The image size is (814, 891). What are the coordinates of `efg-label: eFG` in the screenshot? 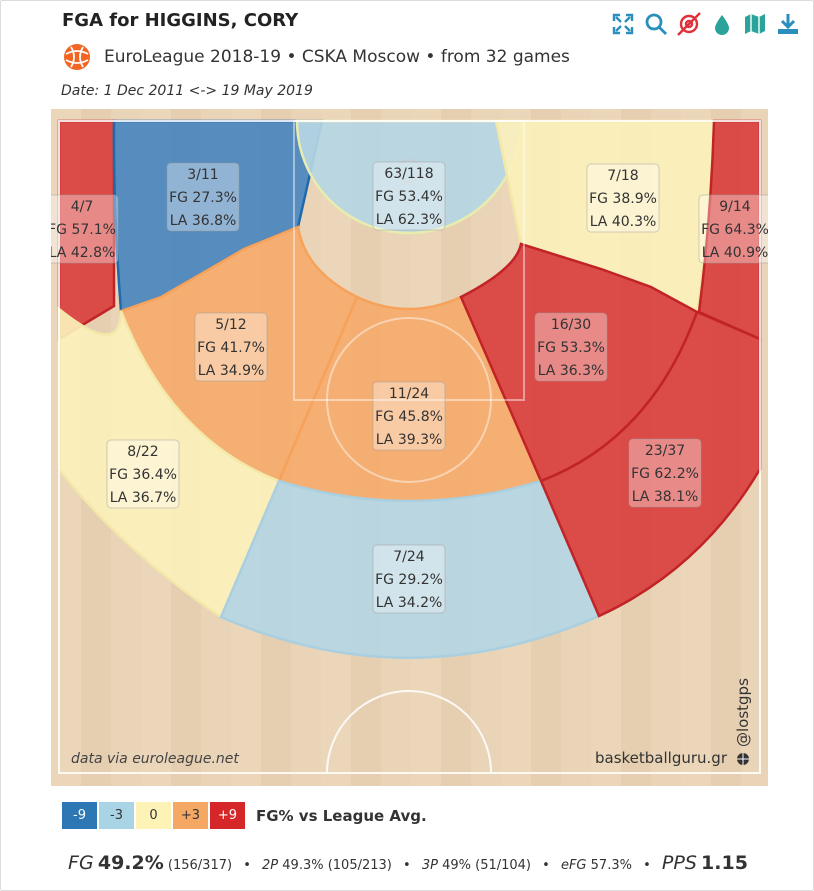 It's located at (573, 865).